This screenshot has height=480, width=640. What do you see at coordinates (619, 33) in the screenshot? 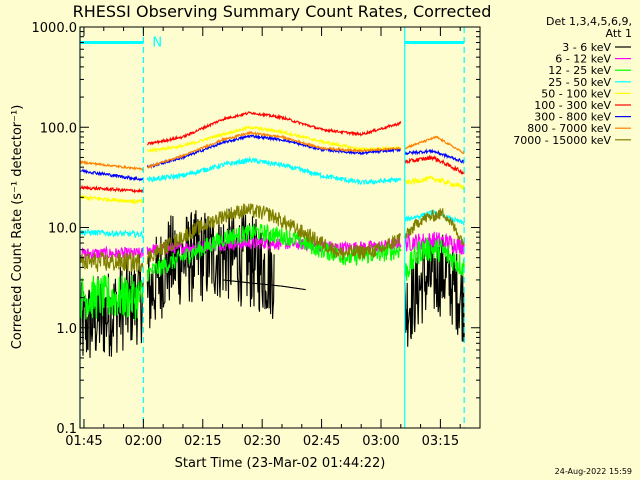
I see `legend-header: Att 1` at bounding box center [619, 33].